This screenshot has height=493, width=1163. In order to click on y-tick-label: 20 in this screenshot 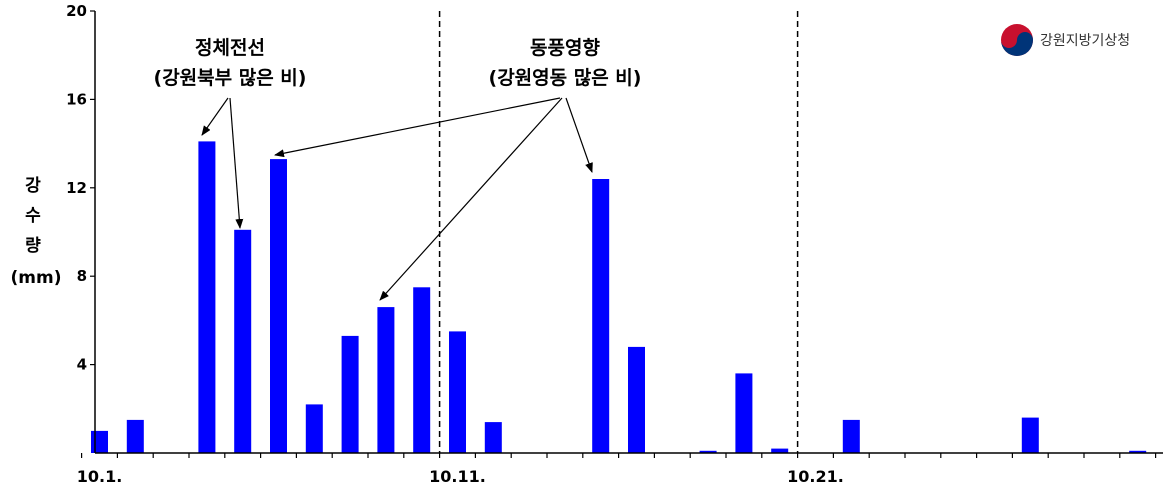, I will do `click(76, 11)`.